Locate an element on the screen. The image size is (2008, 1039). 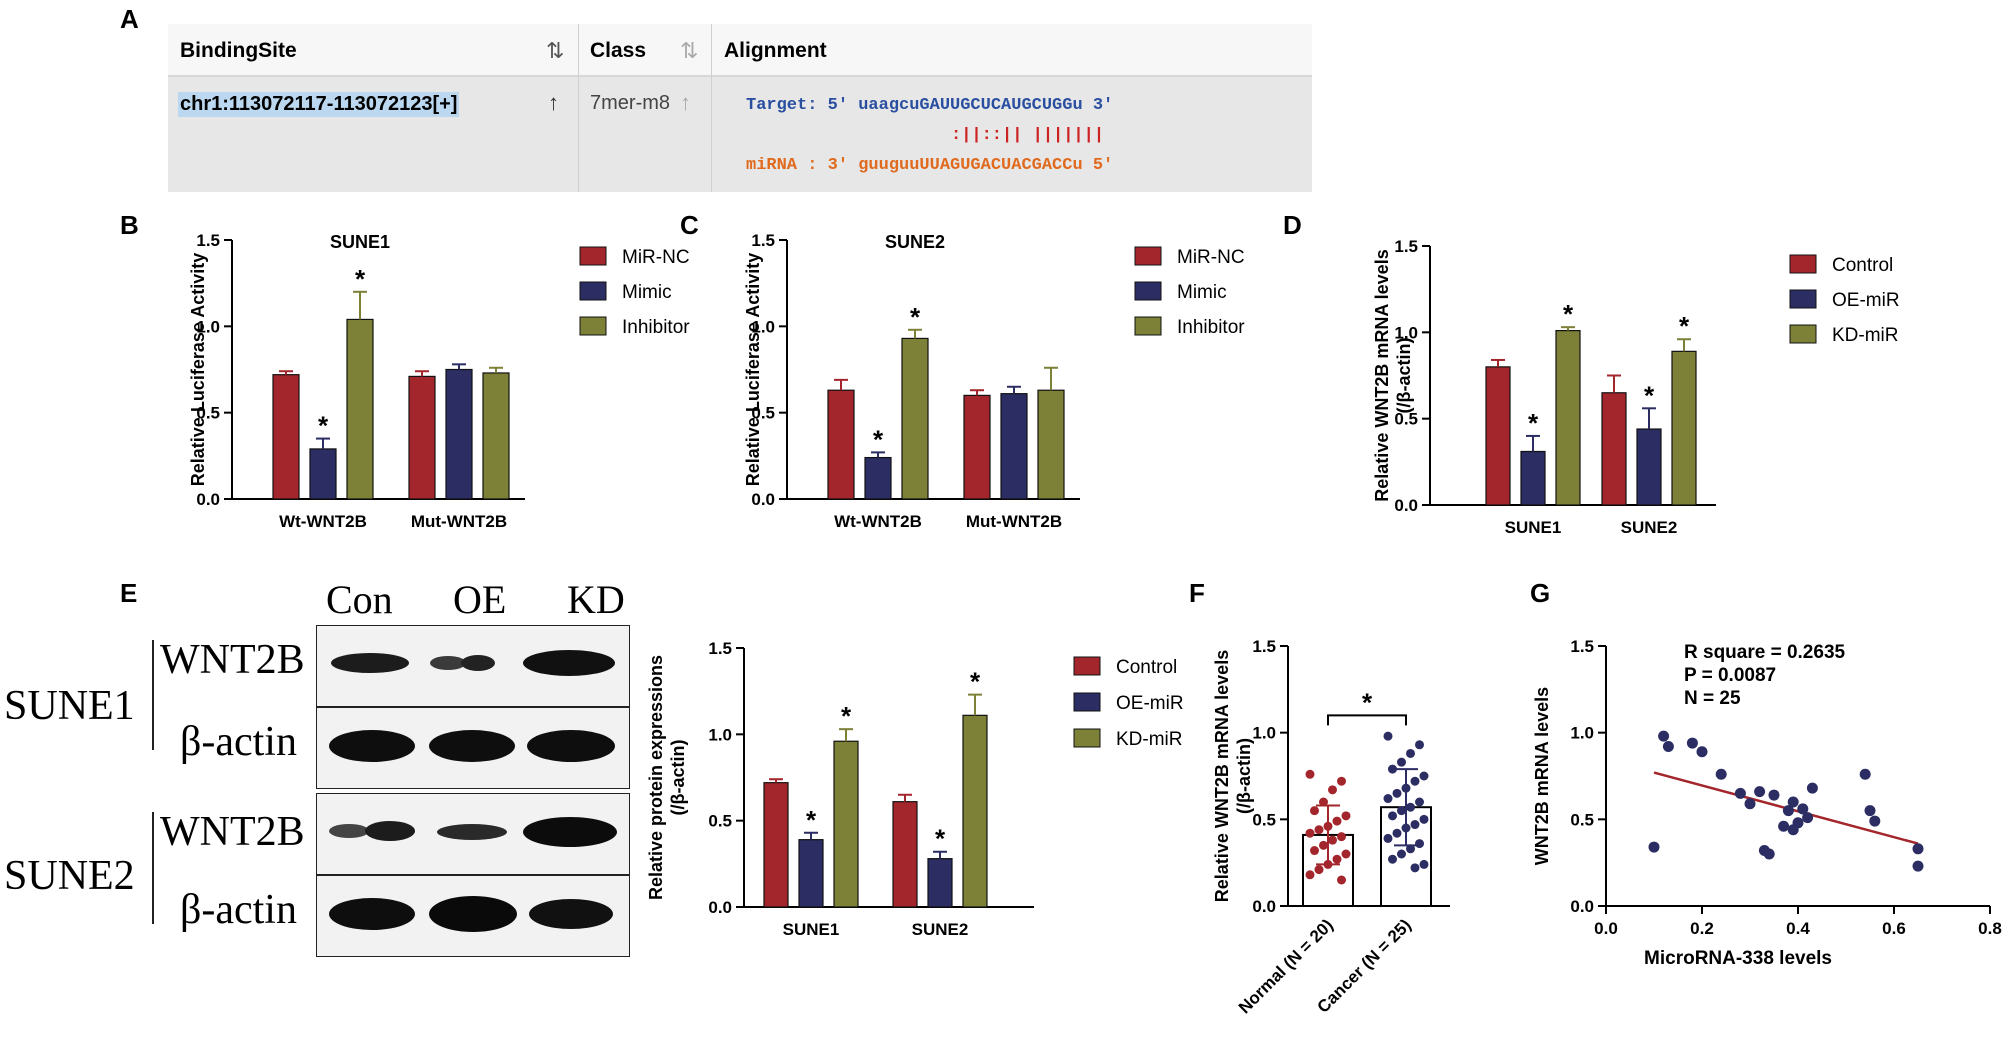
significance-bracket is located at coordinates (1367, 720).